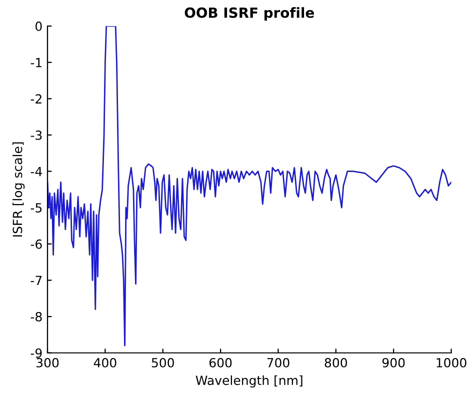 The height and width of the screenshot is (401, 475). Describe the element at coordinates (105, 363) in the screenshot. I see `x-tick-label: 400` at that location.